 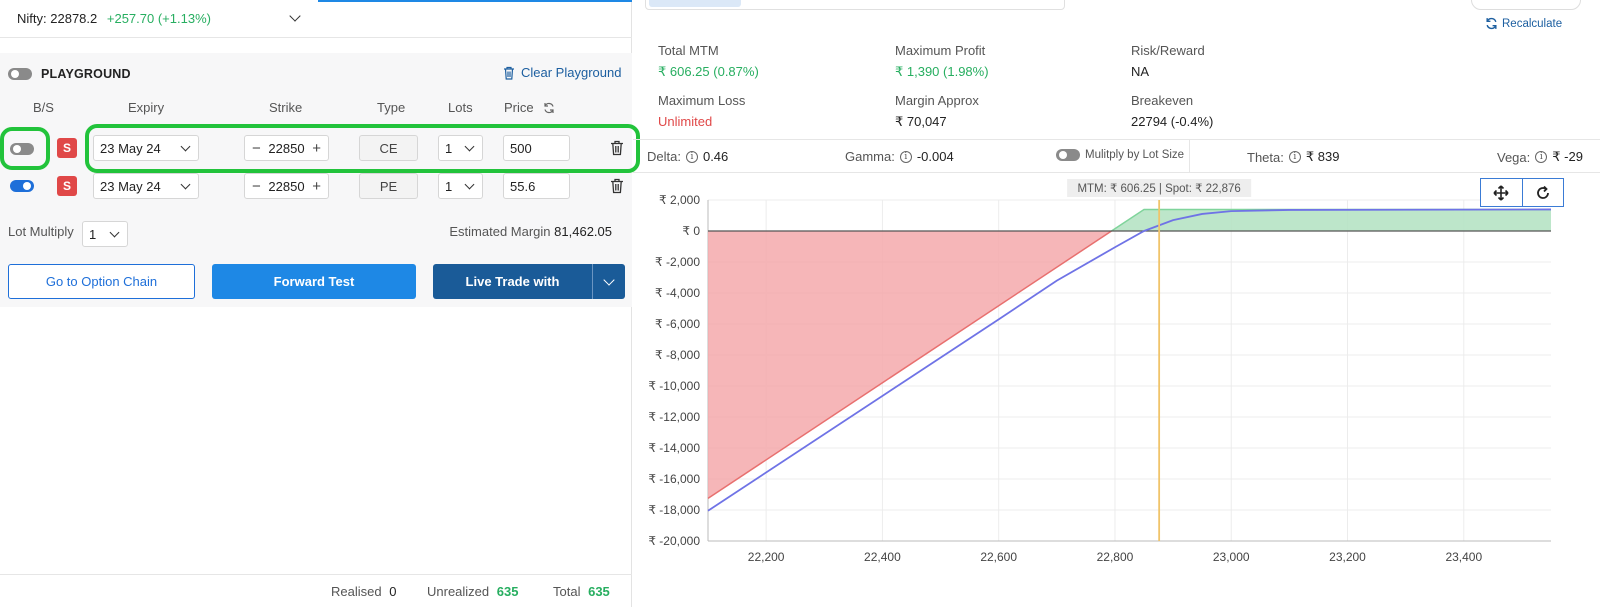 I want to click on multiply-lot-size-label: Mulitply by Lot Size, so click(x=1135, y=155).